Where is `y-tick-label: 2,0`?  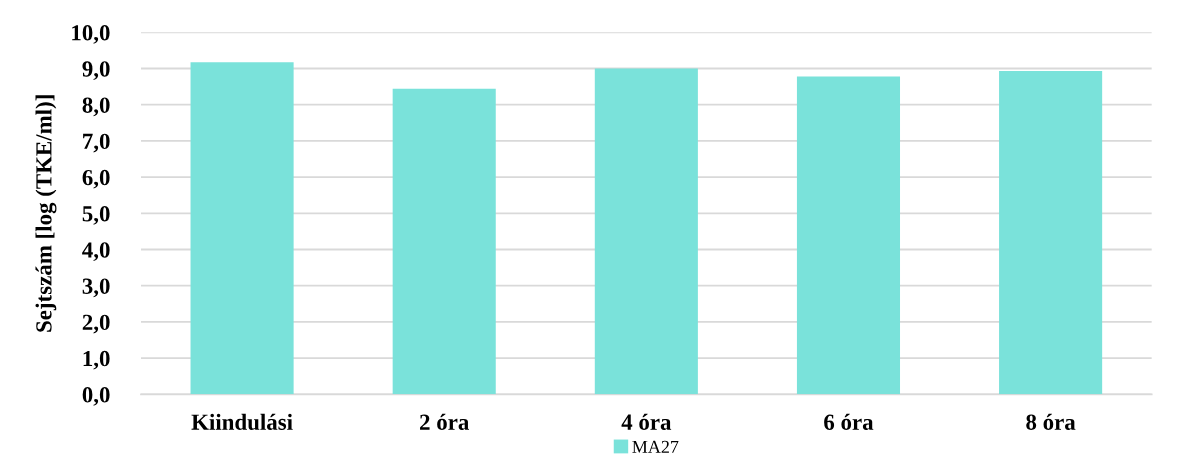 y-tick-label: 2,0 is located at coordinates (96, 324).